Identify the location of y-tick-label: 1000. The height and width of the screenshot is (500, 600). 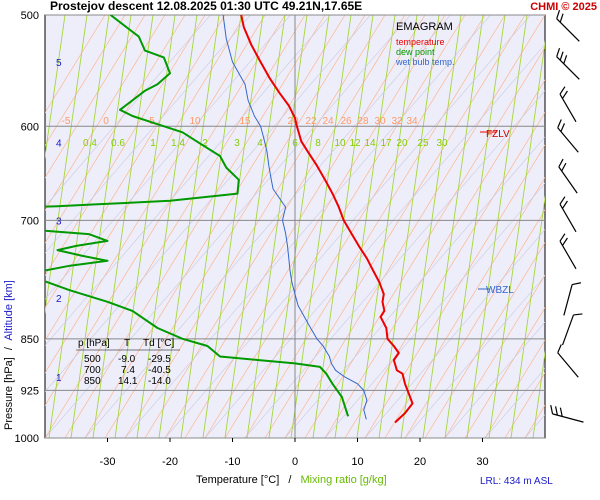
(27, 439).